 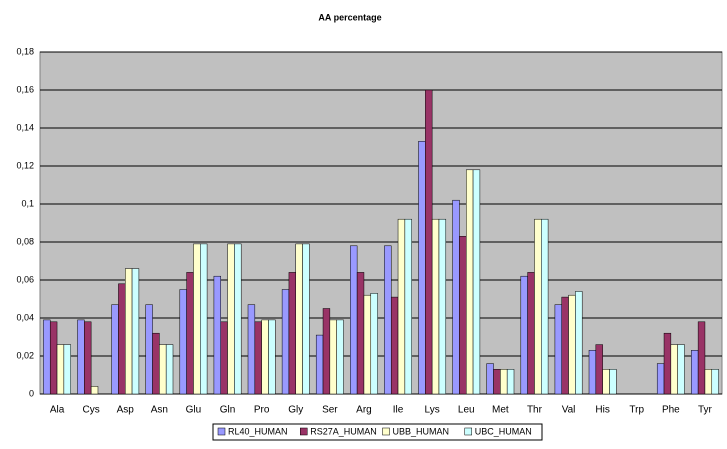 What do you see at coordinates (159, 410) in the screenshot?
I see `x-tick-label: Asn` at bounding box center [159, 410].